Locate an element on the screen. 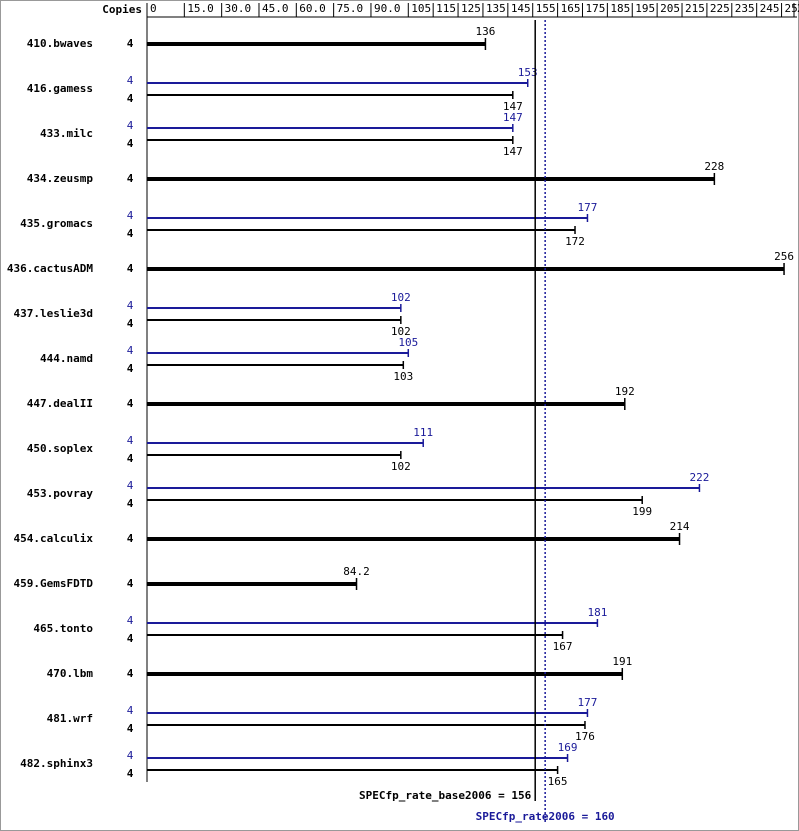  value-label: 228 is located at coordinates (714, 166).